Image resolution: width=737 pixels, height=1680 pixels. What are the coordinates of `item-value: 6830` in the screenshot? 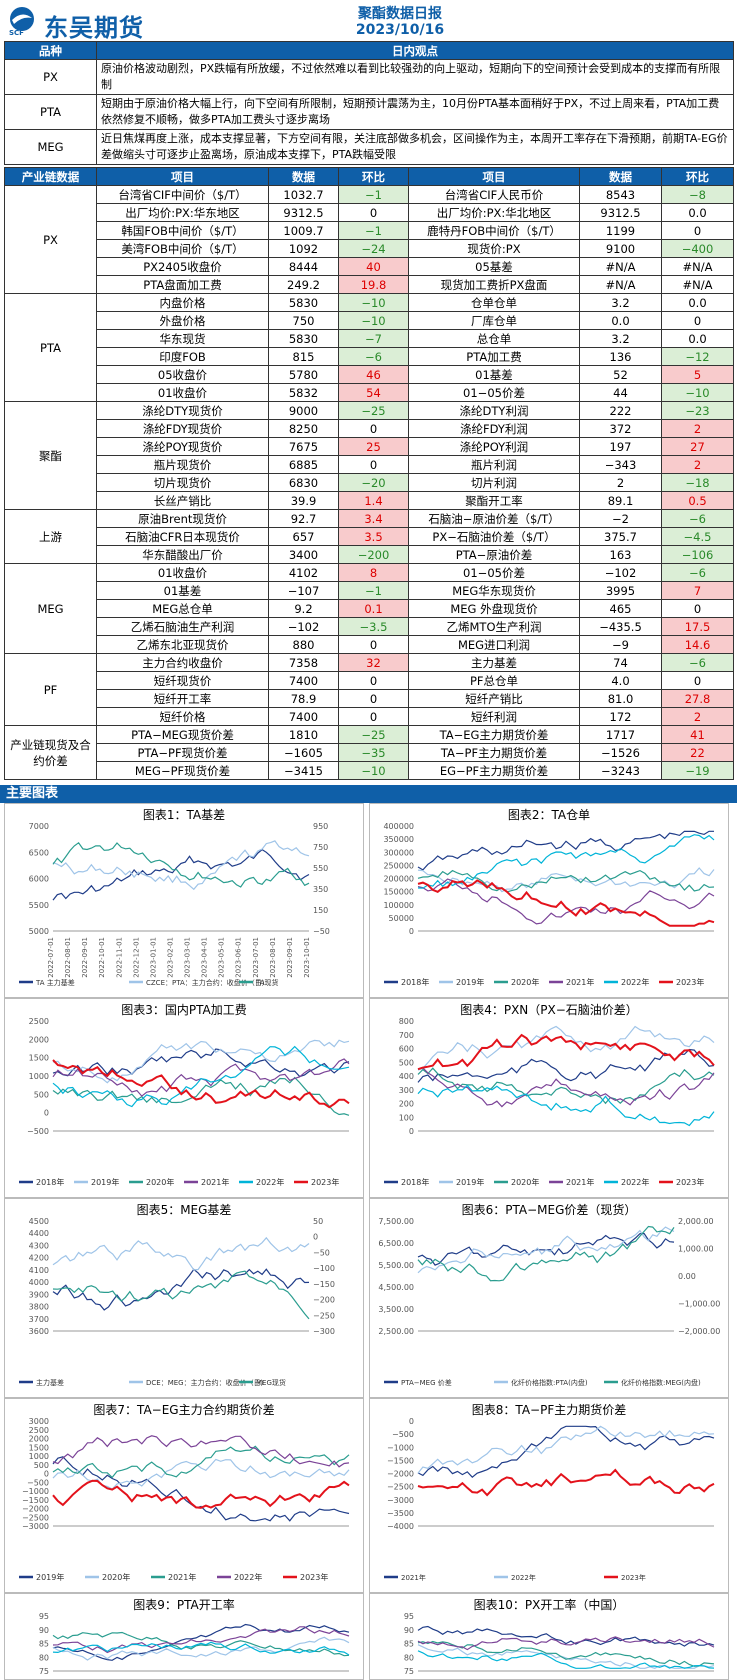 It's located at (303, 482).